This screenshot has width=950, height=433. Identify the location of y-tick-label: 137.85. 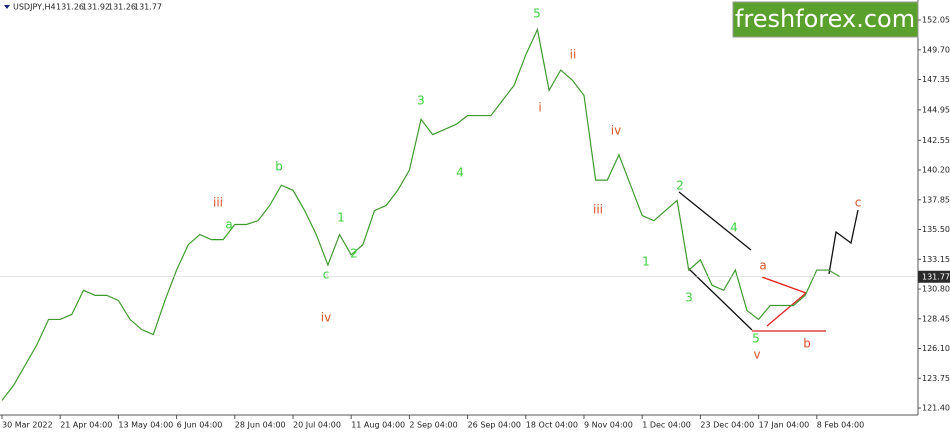
(936, 199).